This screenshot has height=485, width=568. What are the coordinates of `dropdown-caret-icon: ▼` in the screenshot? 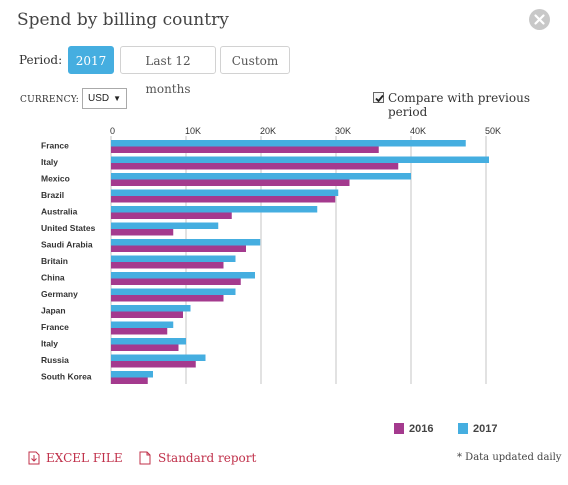 It's located at (117, 98).